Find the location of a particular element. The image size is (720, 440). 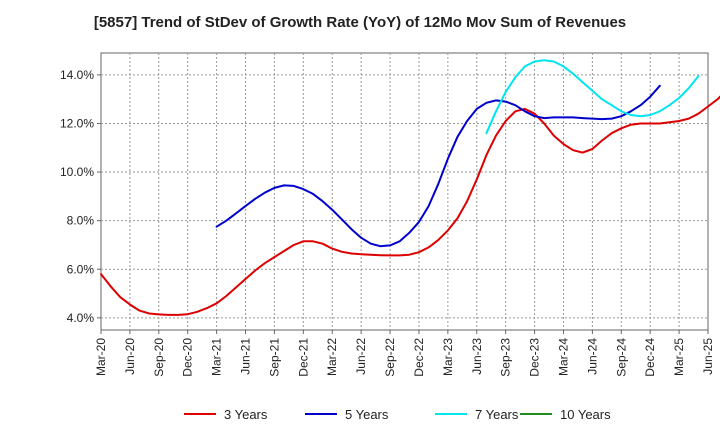

x-tick-label: Sep-21 is located at coordinates (274, 357).